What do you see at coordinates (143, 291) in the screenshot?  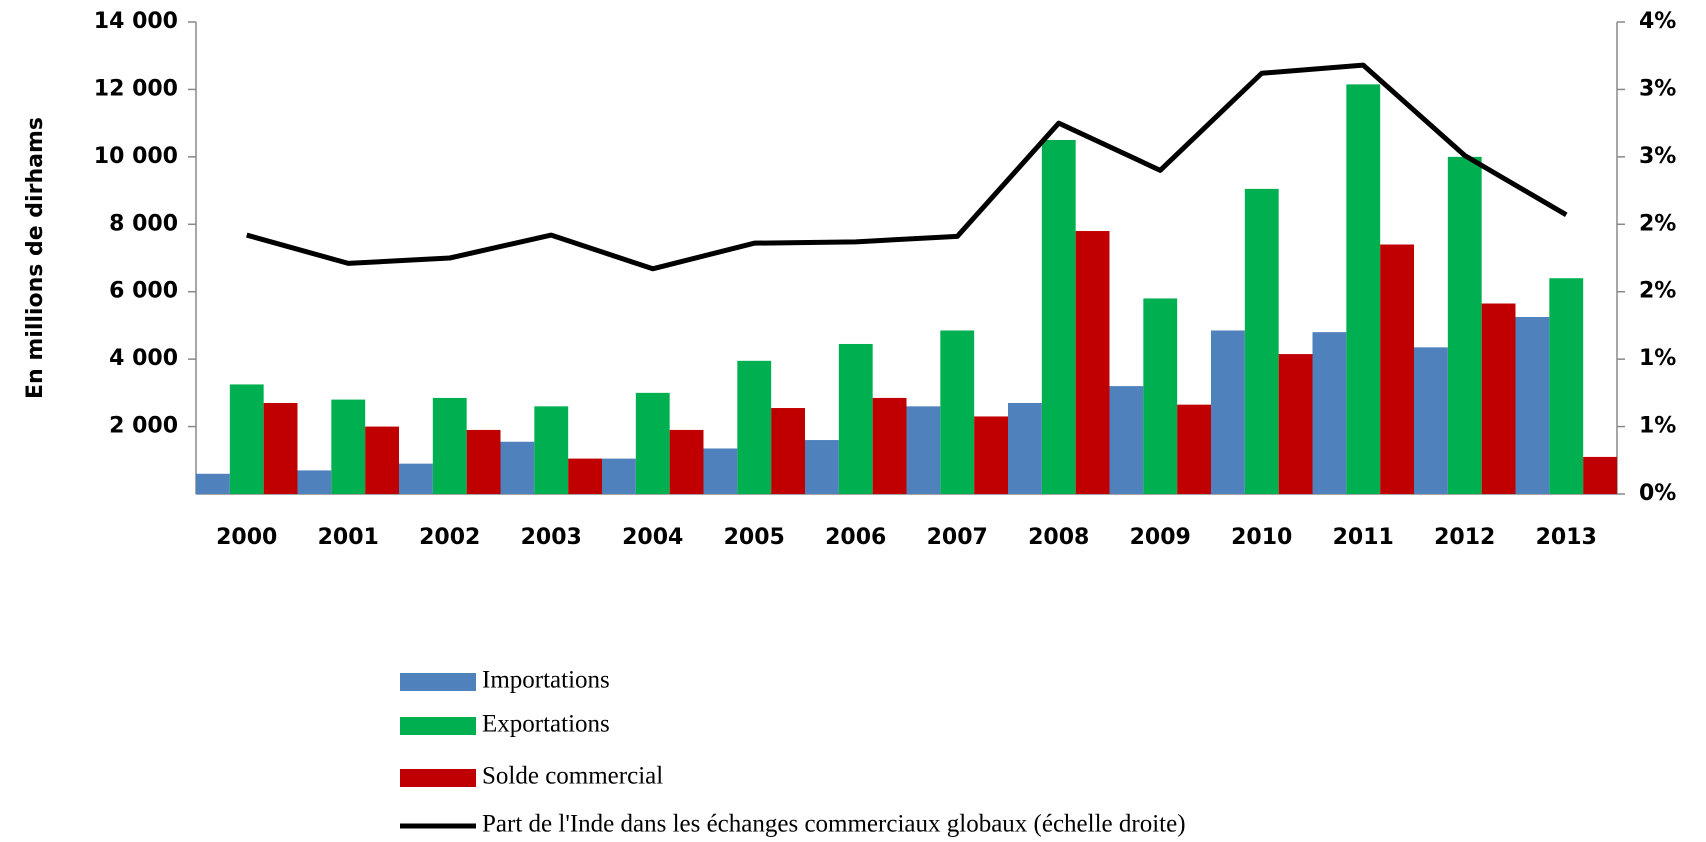 I see `y-tick-label: 6 000` at bounding box center [143, 291].